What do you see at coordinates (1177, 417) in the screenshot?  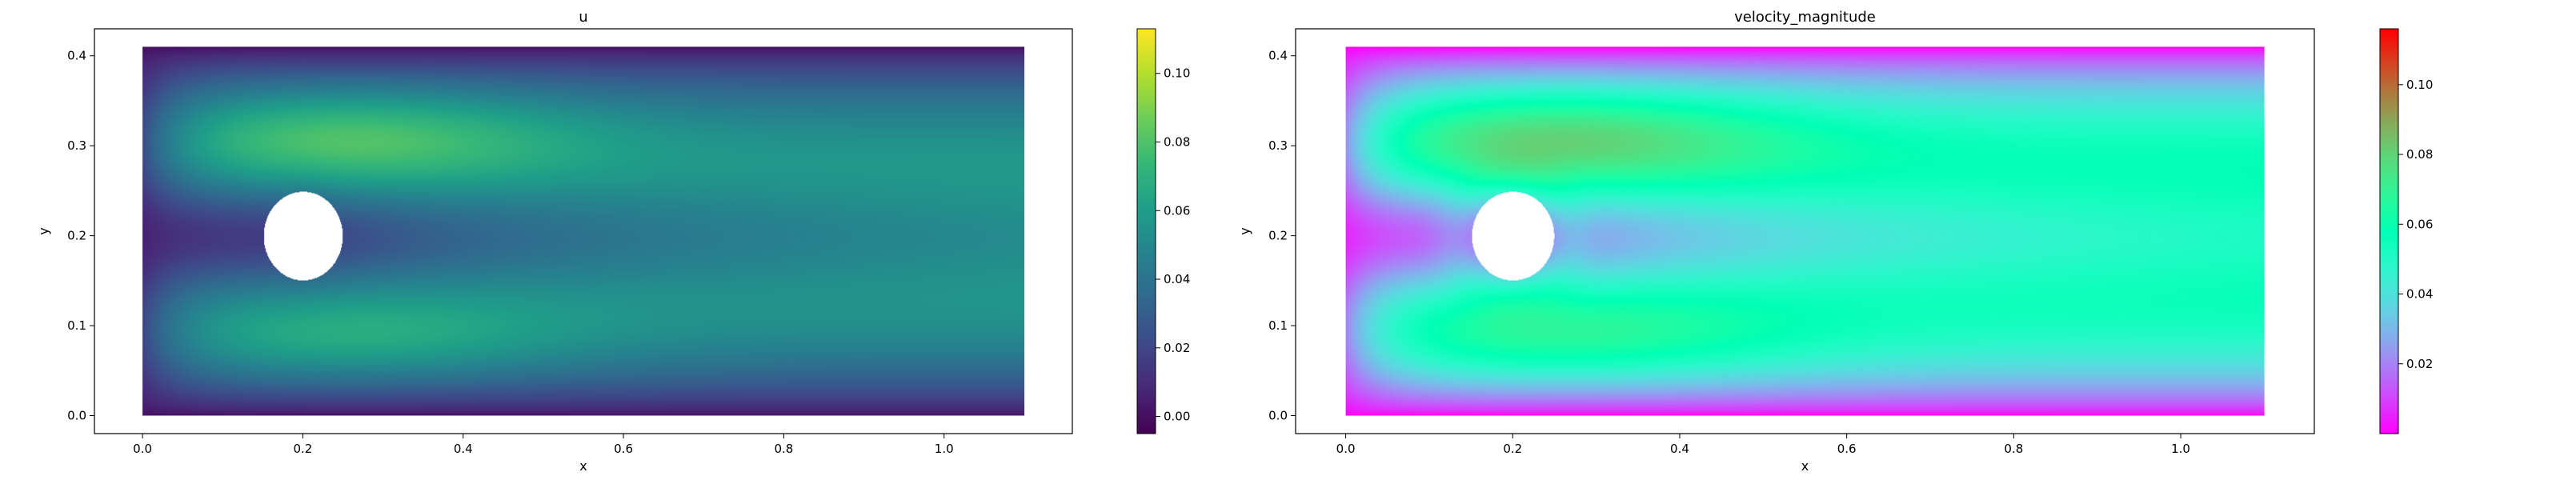 I see `colorbar-tick-label: 0.00` at bounding box center [1177, 417].